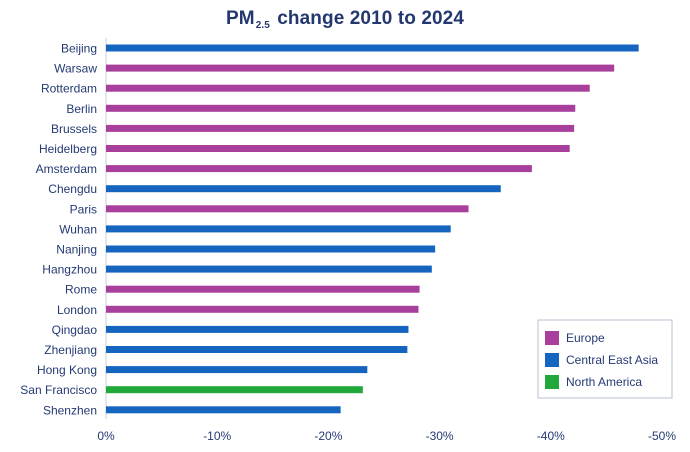 The width and height of the screenshot is (690, 452). Describe the element at coordinates (341, 108) in the screenshot. I see `bar-berlin` at that location.